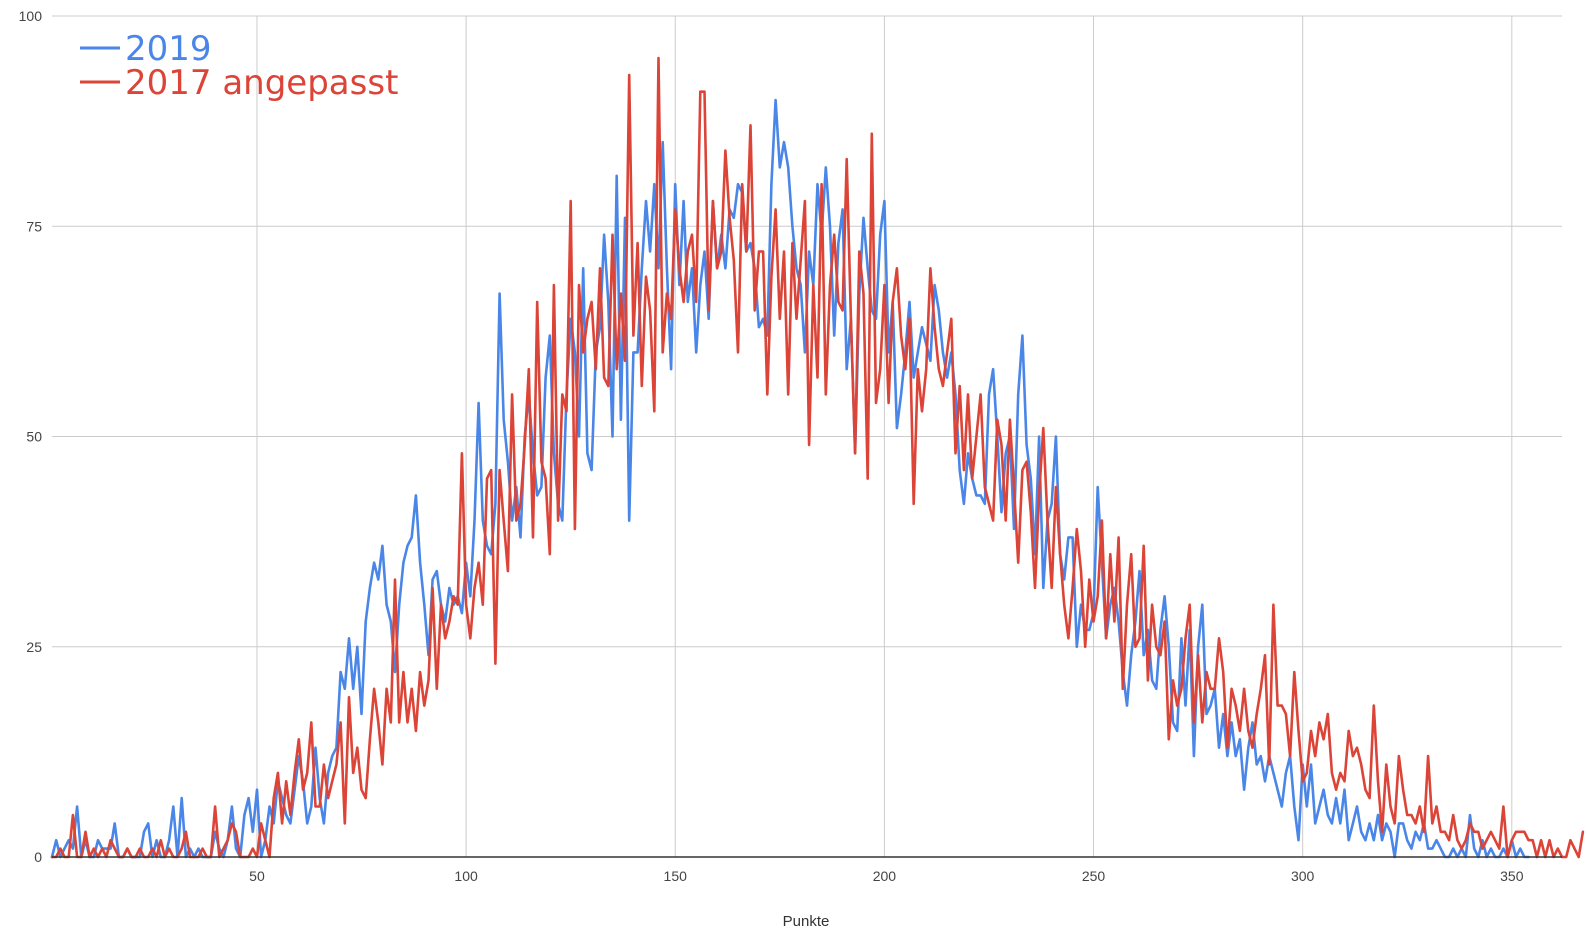 Image resolution: width=1587 pixels, height=940 pixels. I want to click on legend-label-1: 2017 angepasst, so click(261, 83).